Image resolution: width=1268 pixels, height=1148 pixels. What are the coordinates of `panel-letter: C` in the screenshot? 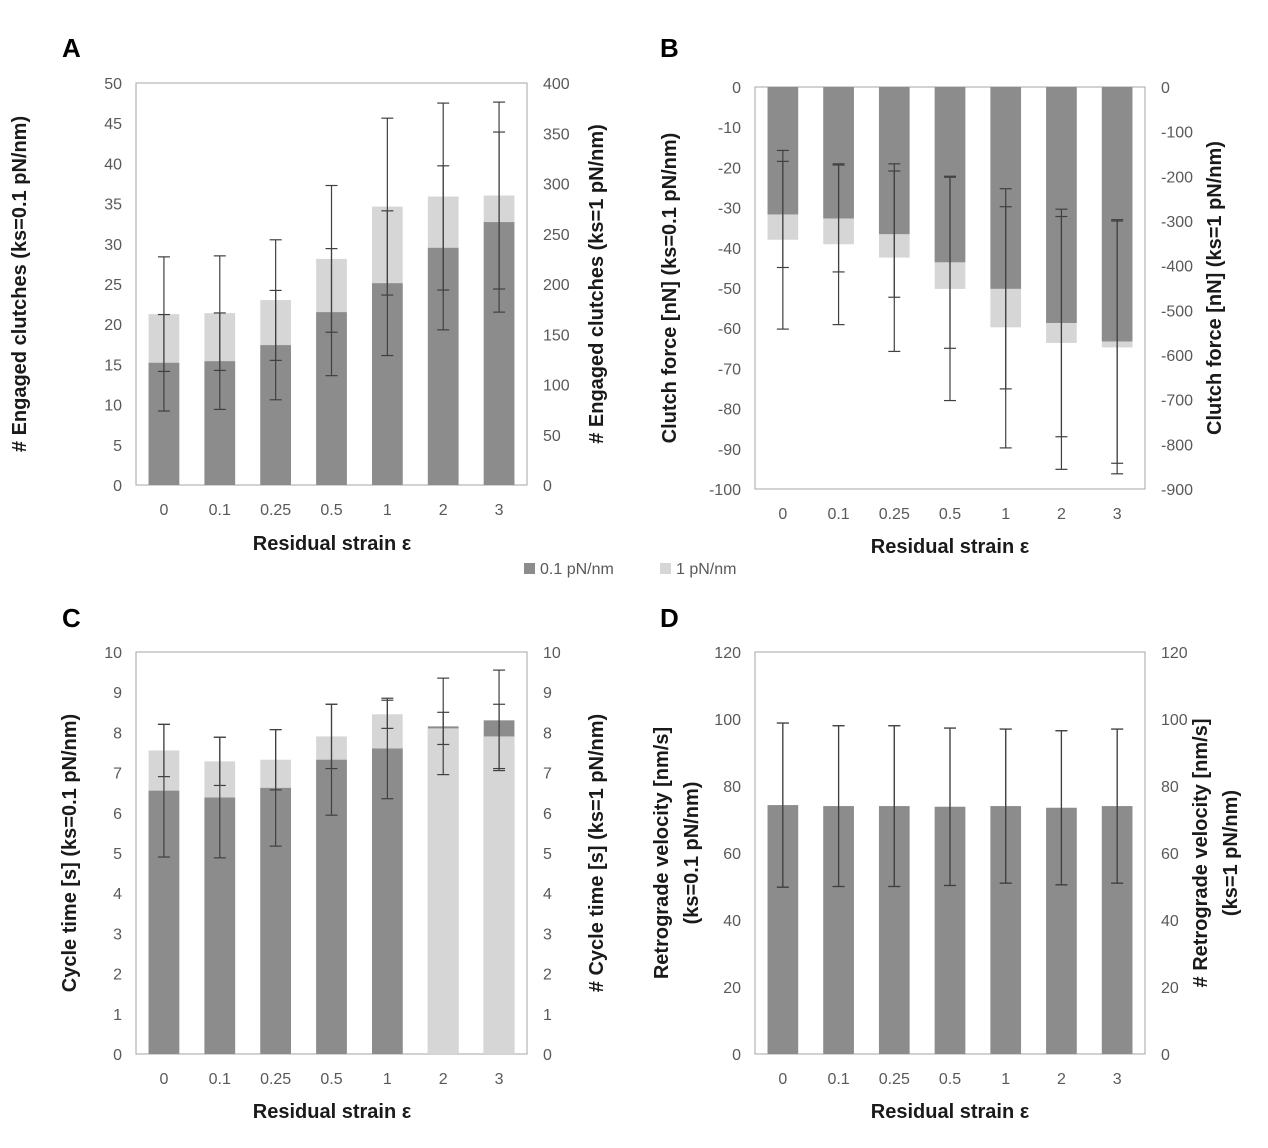 It's located at (71, 618).